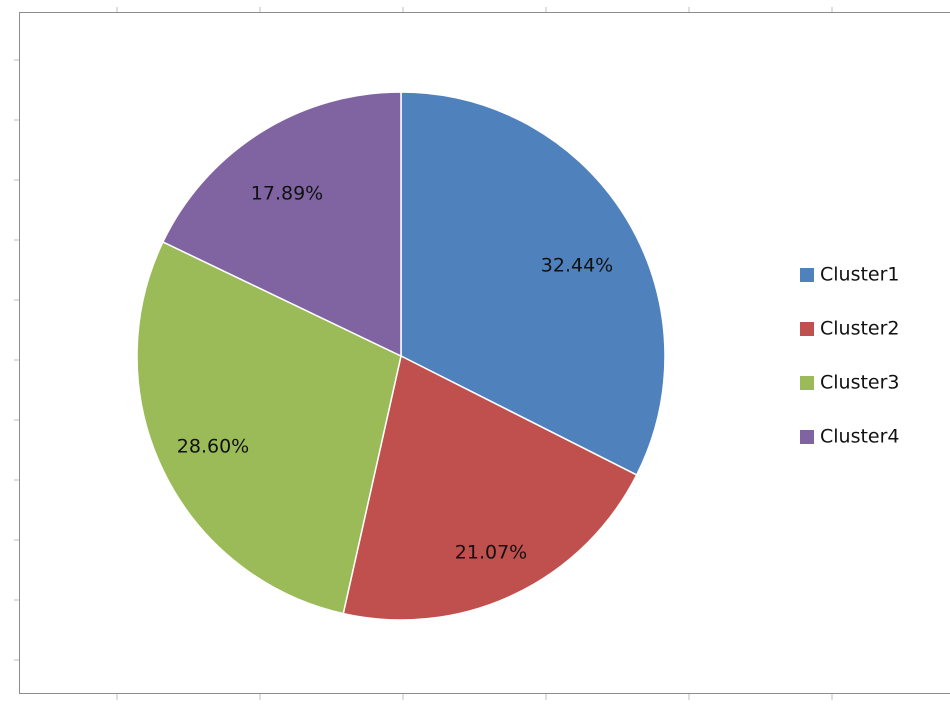 The width and height of the screenshot is (950, 710). Describe the element at coordinates (807, 383) in the screenshot. I see `legend-swatch-cluster3` at that location.